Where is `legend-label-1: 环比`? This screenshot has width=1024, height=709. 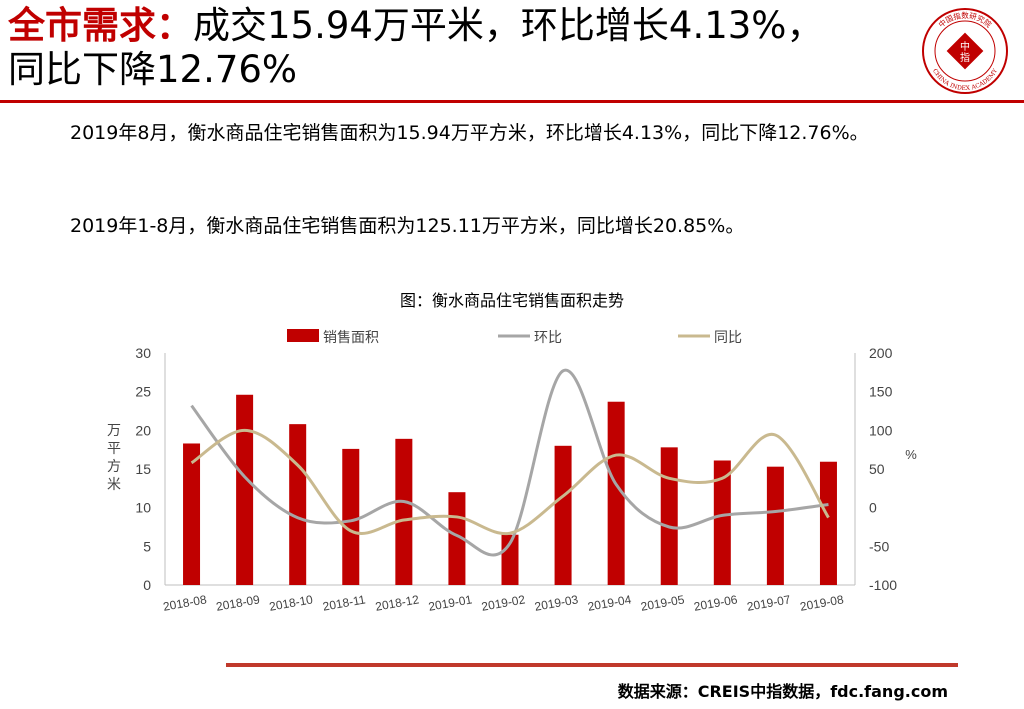 legend-label-1: 环比 is located at coordinates (548, 338).